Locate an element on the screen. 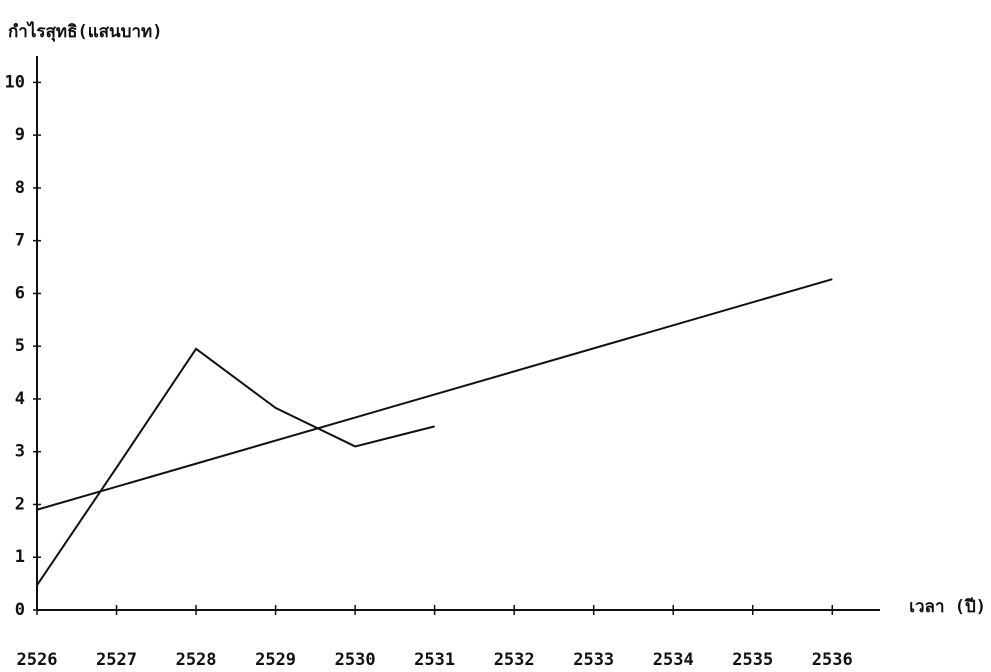 This screenshot has width=991, height=672. x-tick-label: 2529 is located at coordinates (275, 660).